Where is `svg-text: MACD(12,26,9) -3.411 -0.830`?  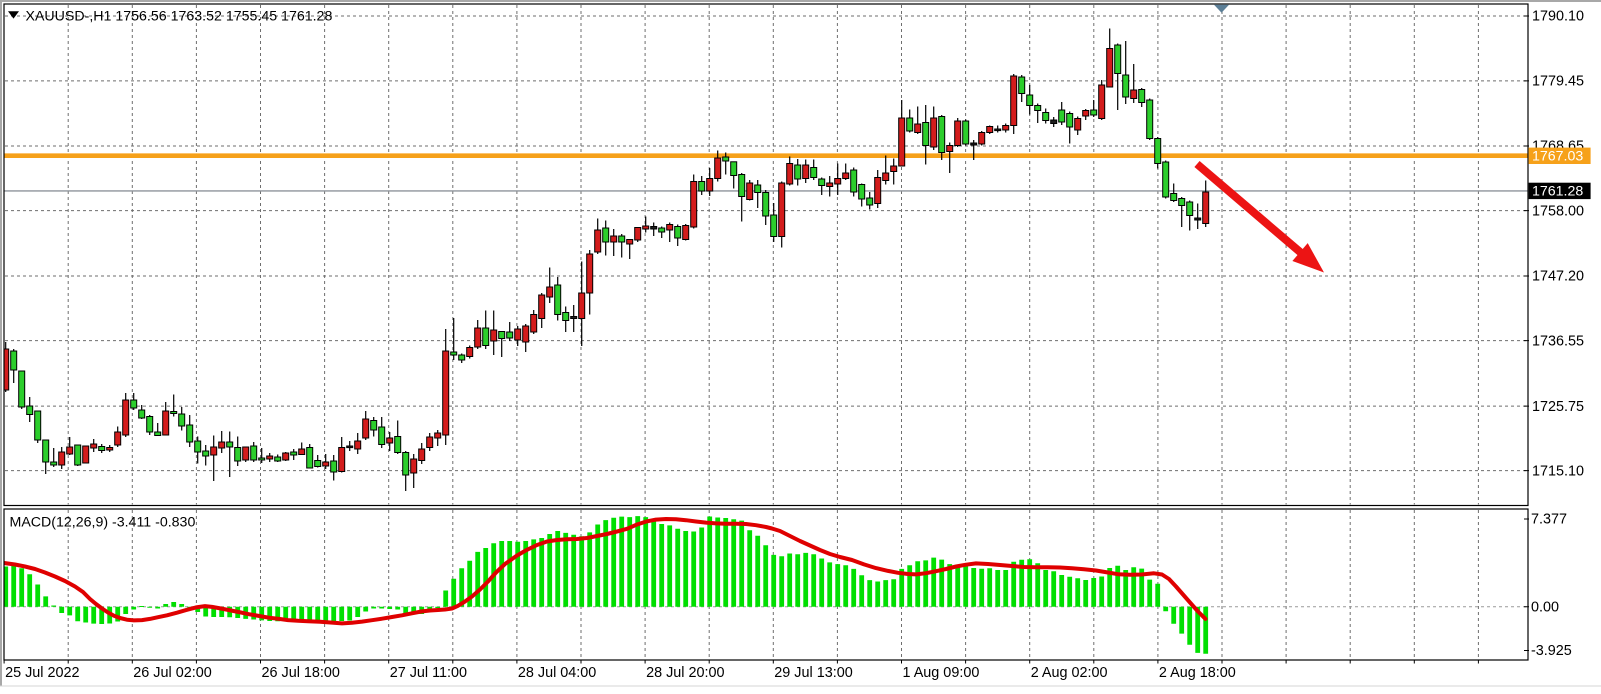
svg-text: MACD(12,26,9) -3.411 -0.830 is located at coordinates (103, 522).